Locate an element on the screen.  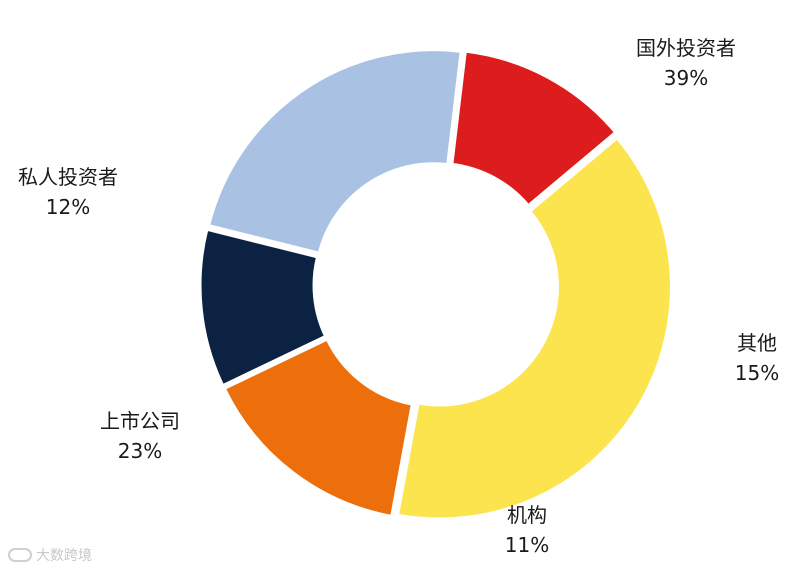
slice-label-percent: 15% is located at coordinates (757, 373).